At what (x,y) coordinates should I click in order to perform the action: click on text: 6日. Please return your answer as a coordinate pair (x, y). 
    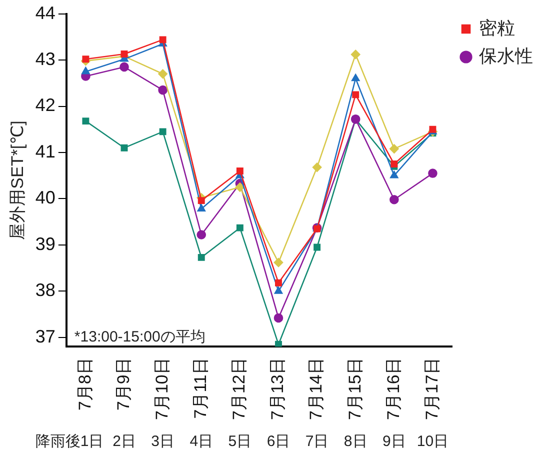
    Looking at the image, I should click on (278, 441).